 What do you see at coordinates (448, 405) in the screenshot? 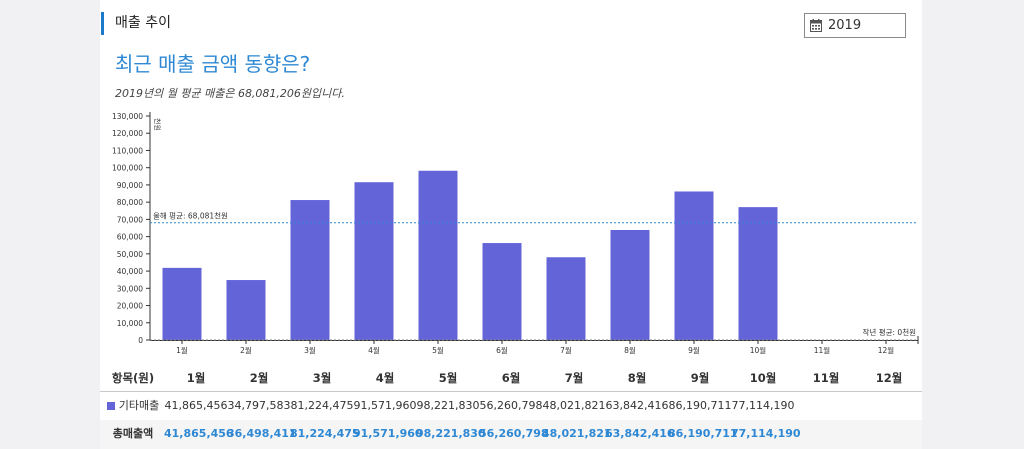
I see `table-cell: 98,221,830` at bounding box center [448, 405].